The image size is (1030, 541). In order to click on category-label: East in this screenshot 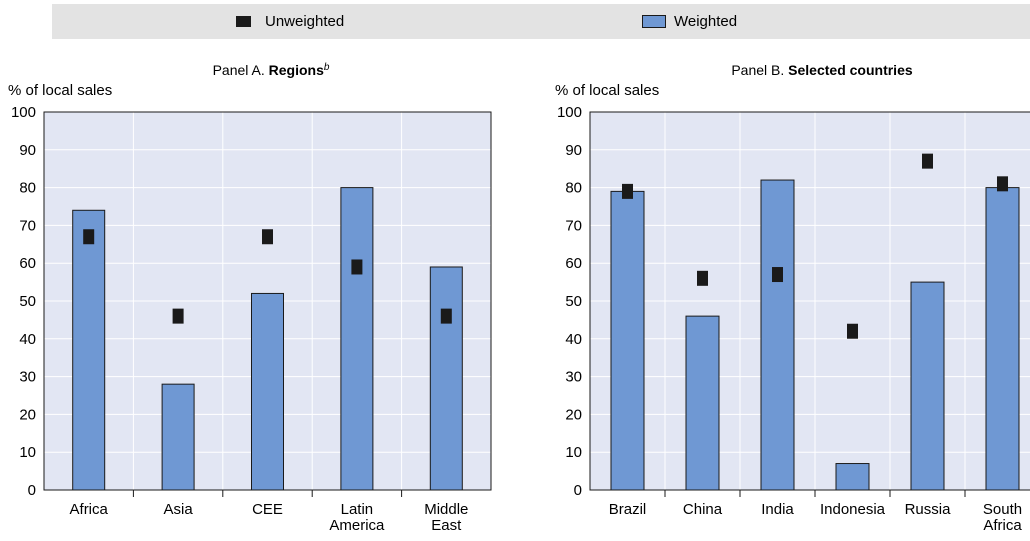, I will do `click(446, 525)`.